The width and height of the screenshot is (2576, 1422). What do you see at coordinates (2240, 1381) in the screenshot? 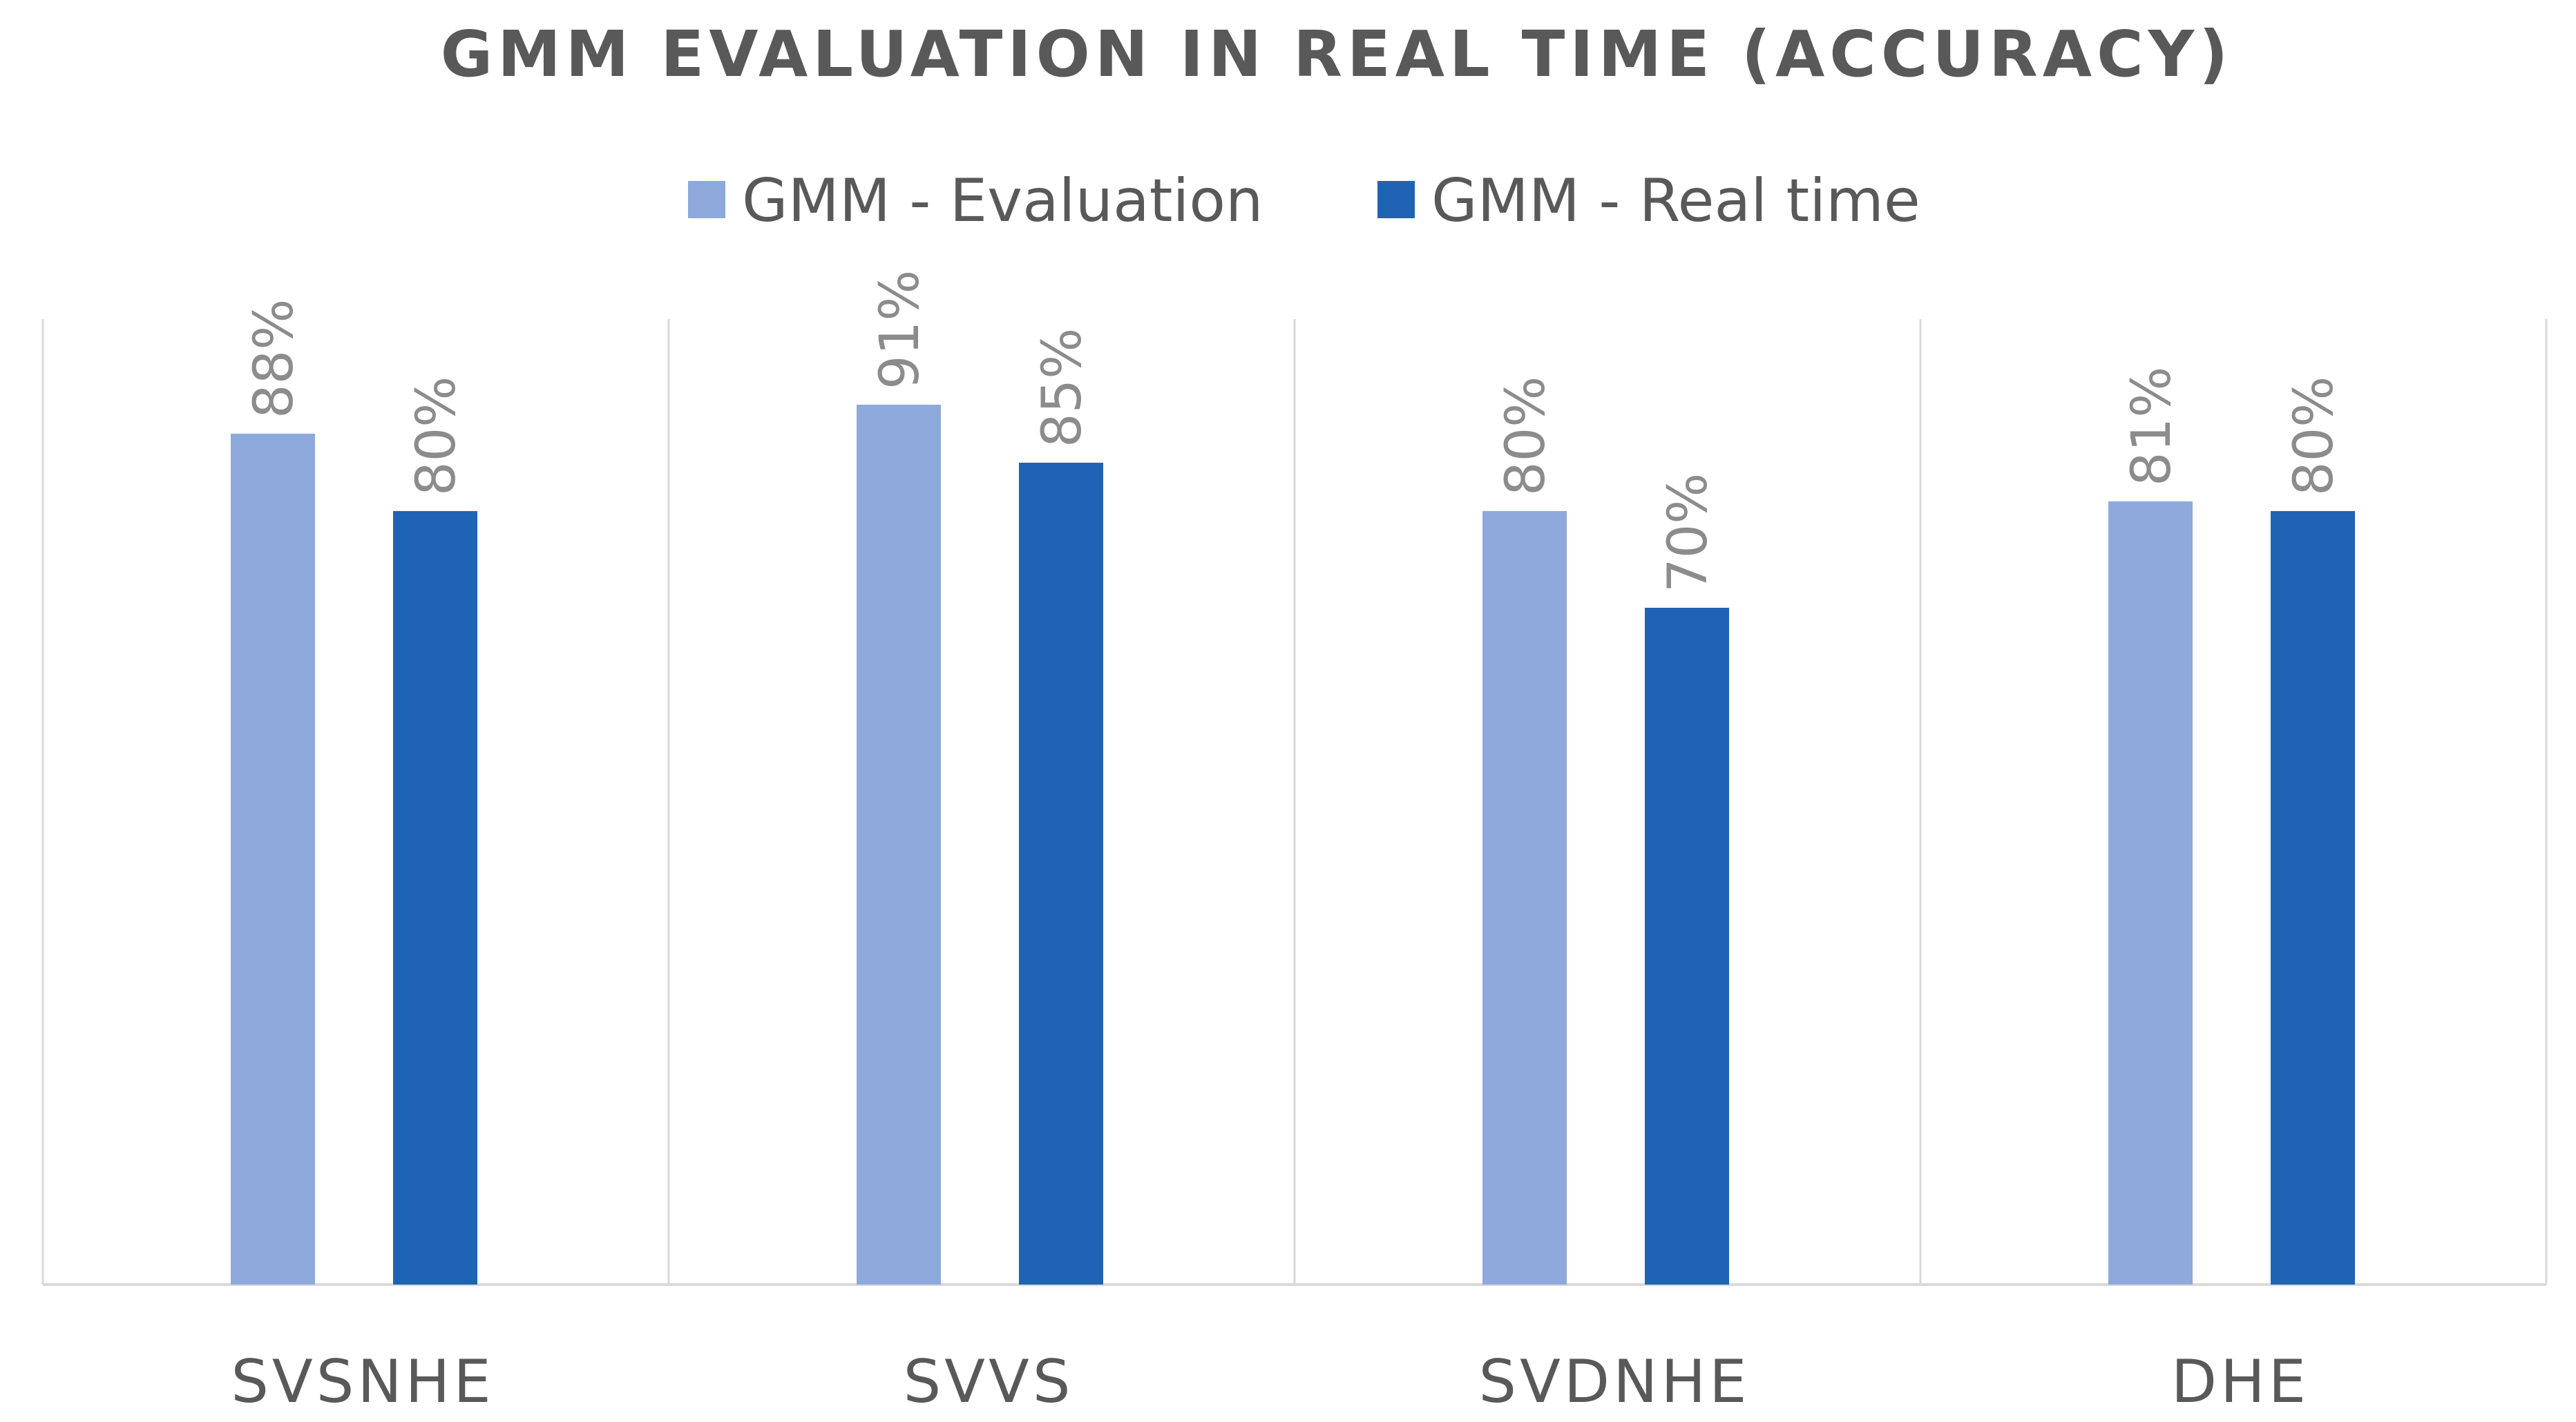
I see `x-tick-label-dhe: DHE` at bounding box center [2240, 1381].